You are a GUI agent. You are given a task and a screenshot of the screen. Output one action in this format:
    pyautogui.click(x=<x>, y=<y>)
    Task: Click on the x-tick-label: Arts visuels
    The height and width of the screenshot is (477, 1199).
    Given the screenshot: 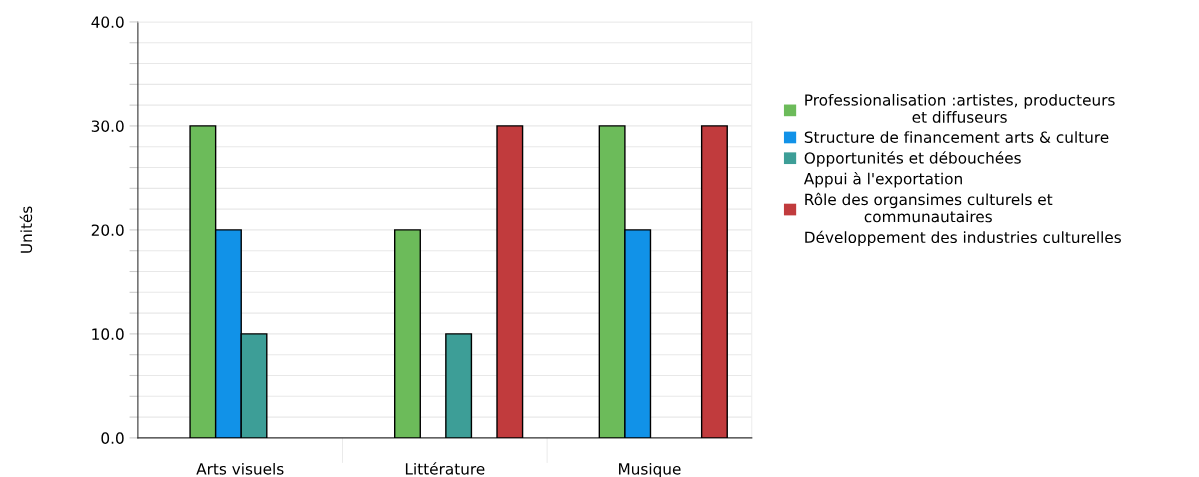 What is the action you would take?
    pyautogui.click(x=240, y=468)
    